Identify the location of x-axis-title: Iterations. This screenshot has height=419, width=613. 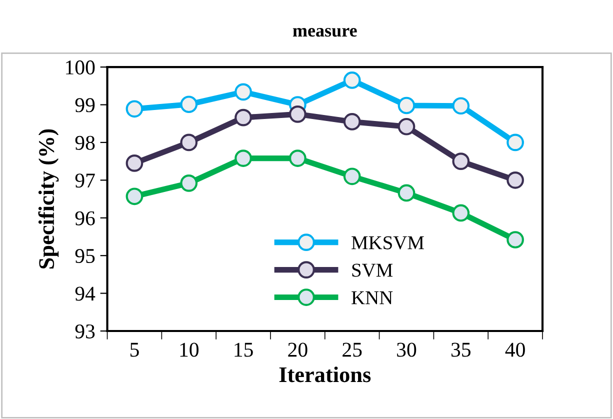
(325, 374).